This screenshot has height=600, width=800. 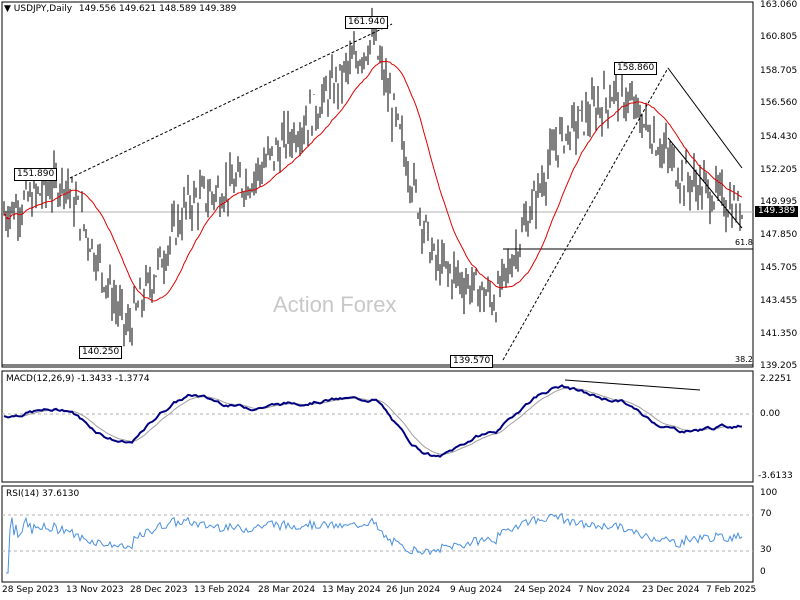 What do you see at coordinates (222, 590) in the screenshot?
I see `date-tick: 13 Feb 2024` at bounding box center [222, 590].